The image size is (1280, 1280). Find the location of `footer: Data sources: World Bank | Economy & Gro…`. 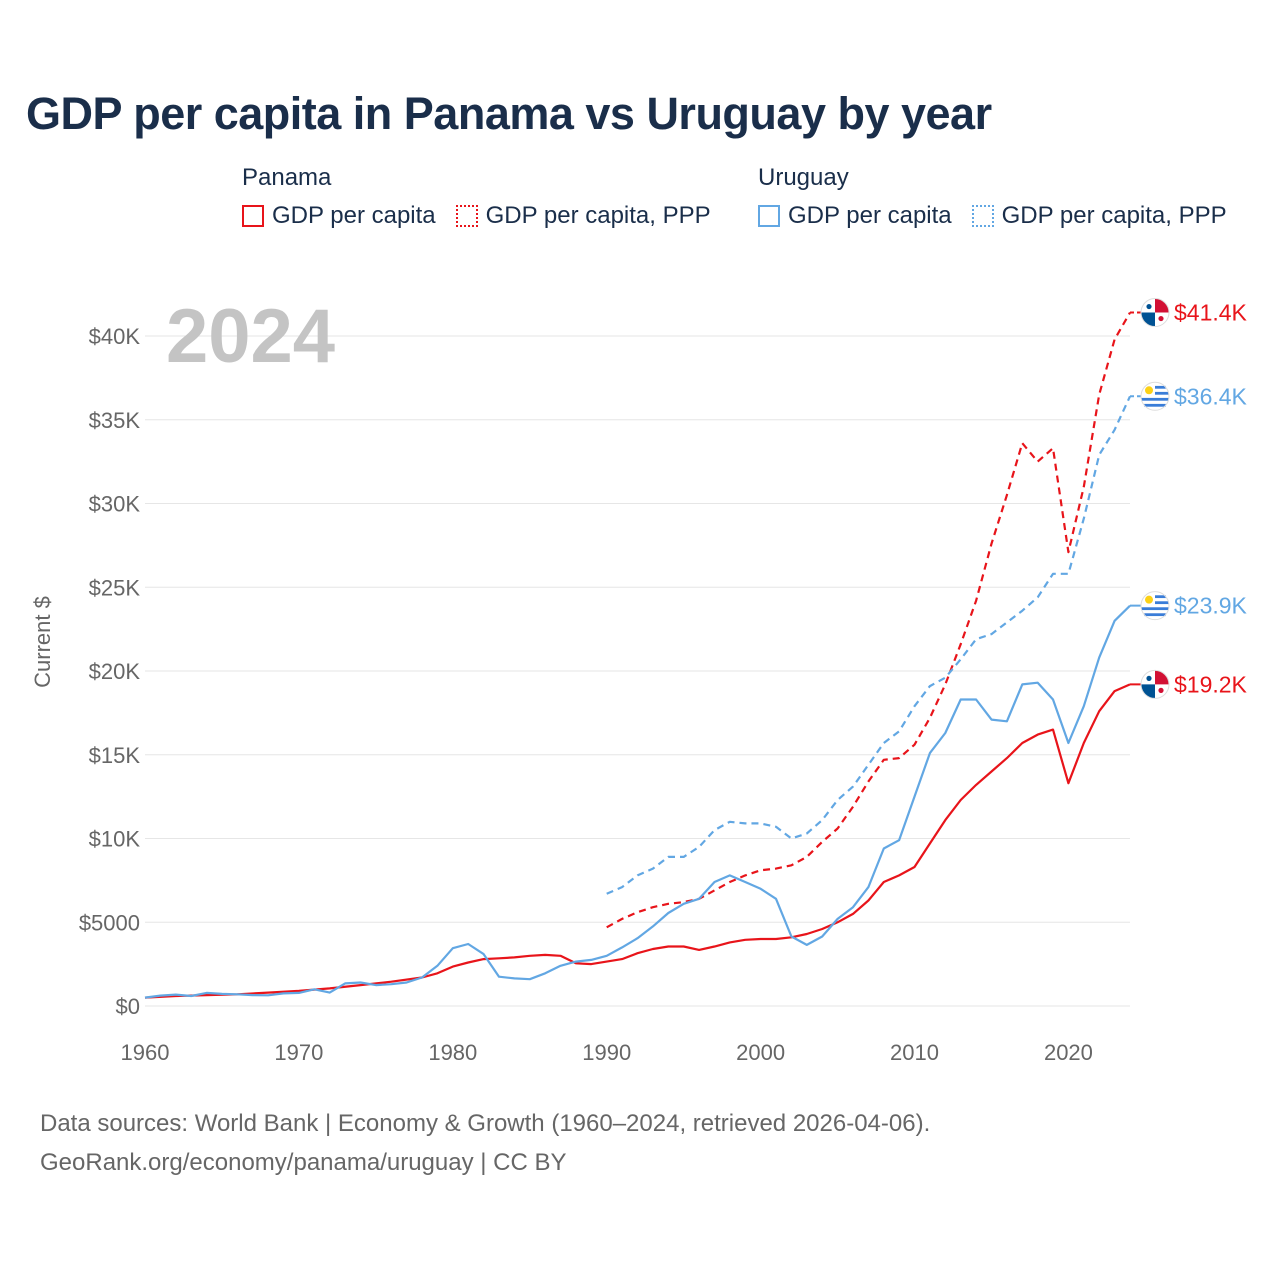

footer: Data sources: World Bank | Economy & Gro… is located at coordinates (485, 1143).